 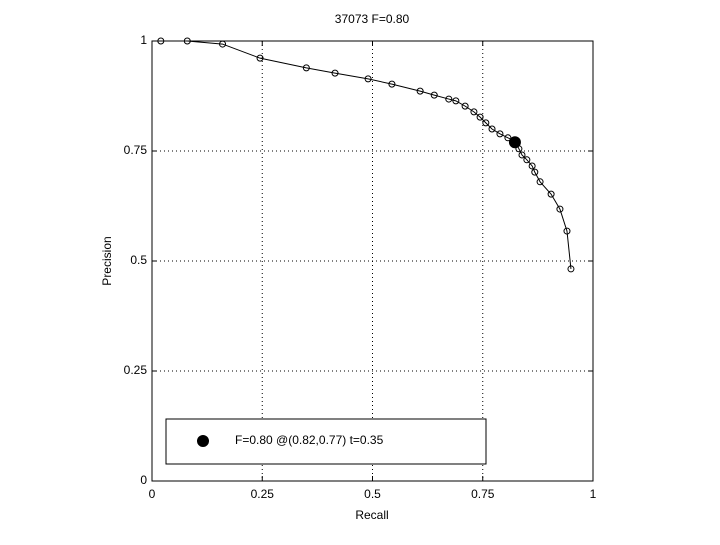 I want to click on y-tick-label: 0.25, so click(x=136, y=370).